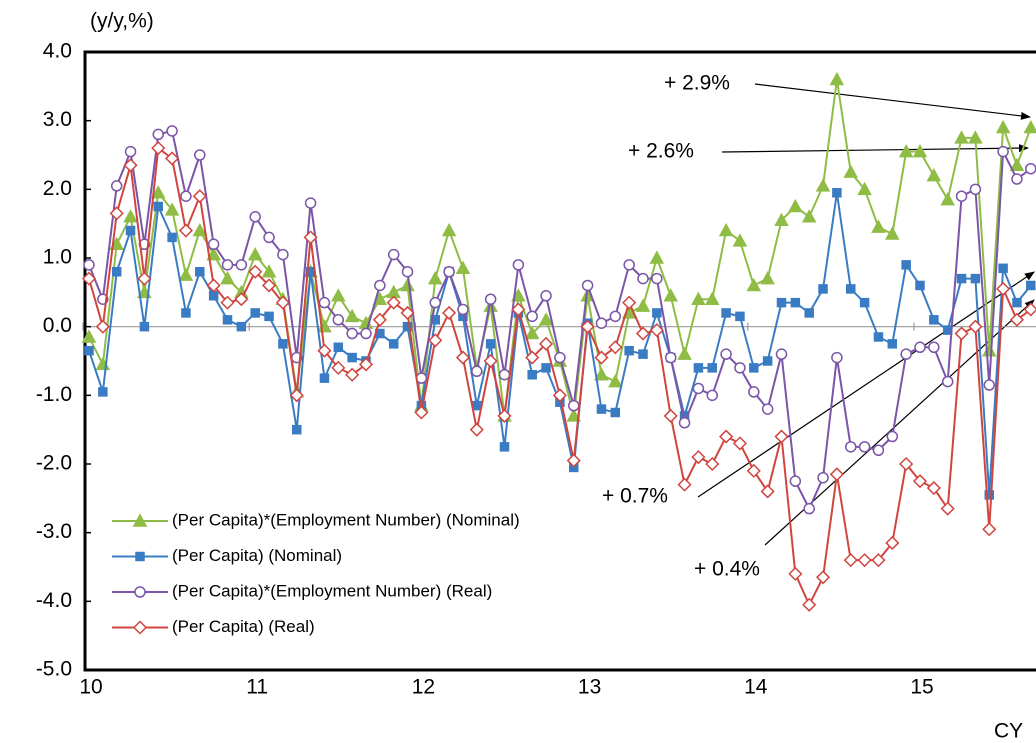  What do you see at coordinates (589, 687) in the screenshot?
I see `x-tick-label: 13` at bounding box center [589, 687].